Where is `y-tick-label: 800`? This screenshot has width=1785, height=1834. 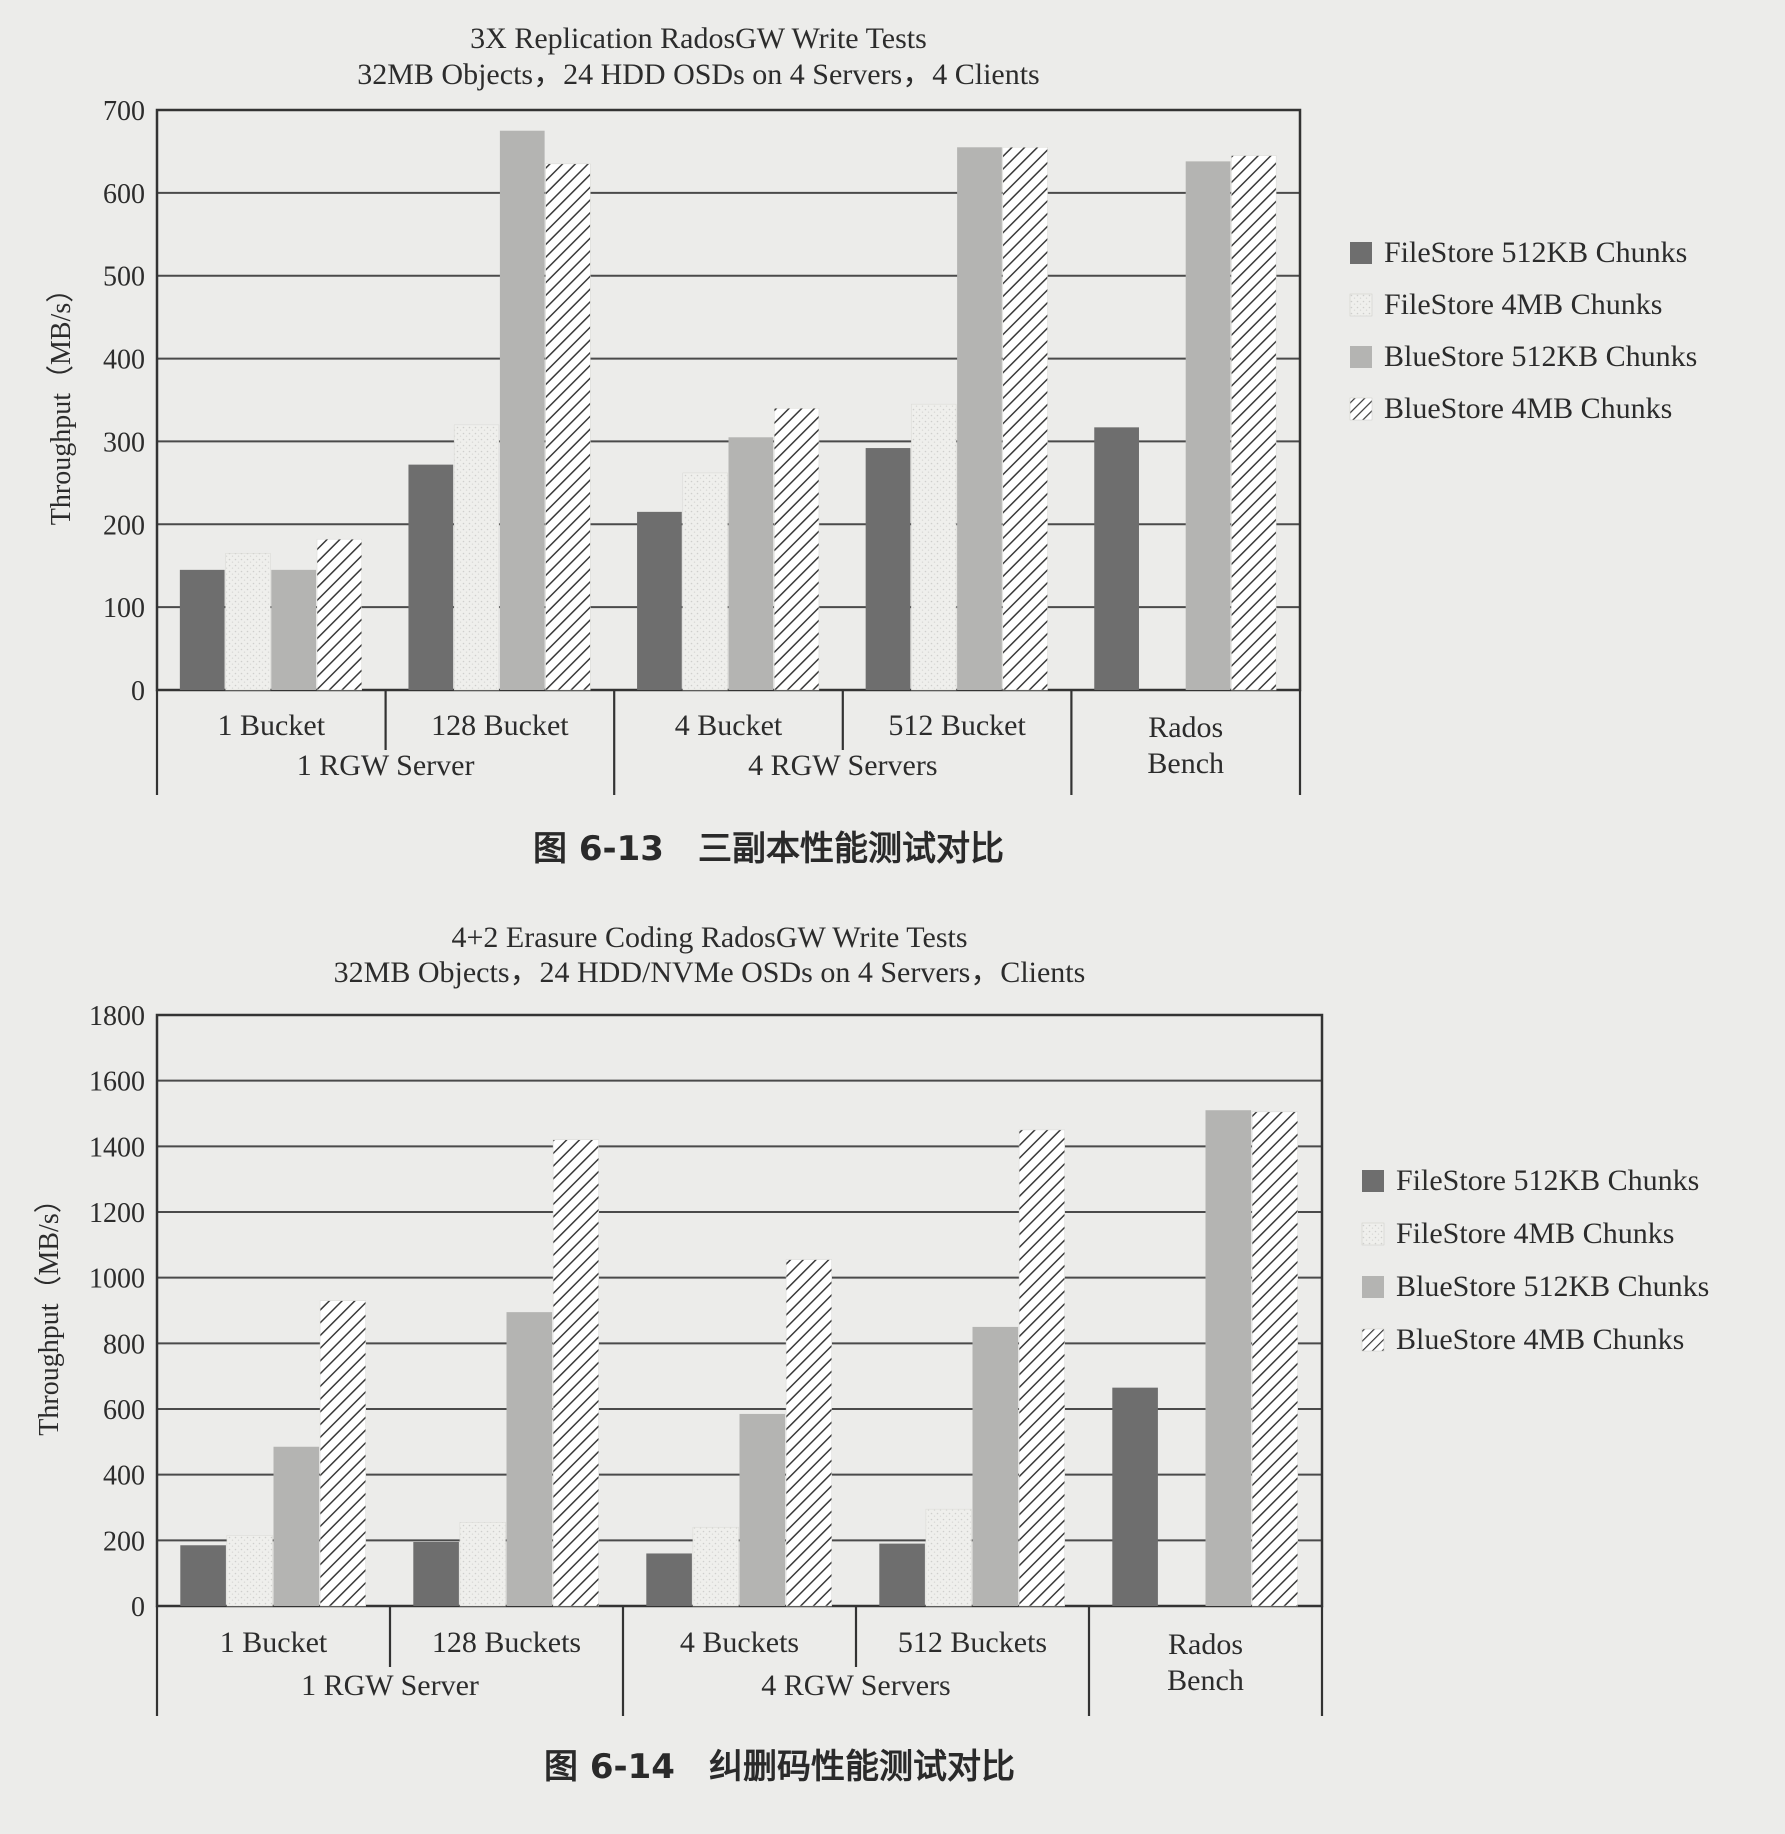
y-tick-label: 800 is located at coordinates (124, 1344).